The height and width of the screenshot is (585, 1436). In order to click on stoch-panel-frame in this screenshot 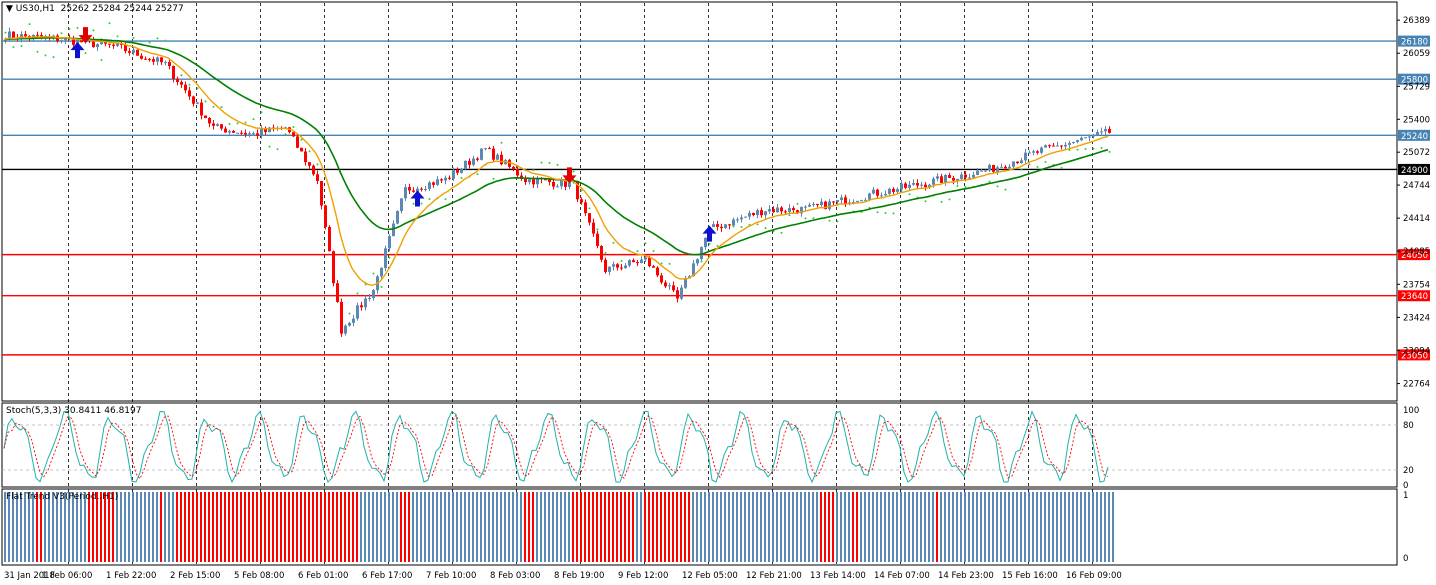, I will do `click(699, 445)`.